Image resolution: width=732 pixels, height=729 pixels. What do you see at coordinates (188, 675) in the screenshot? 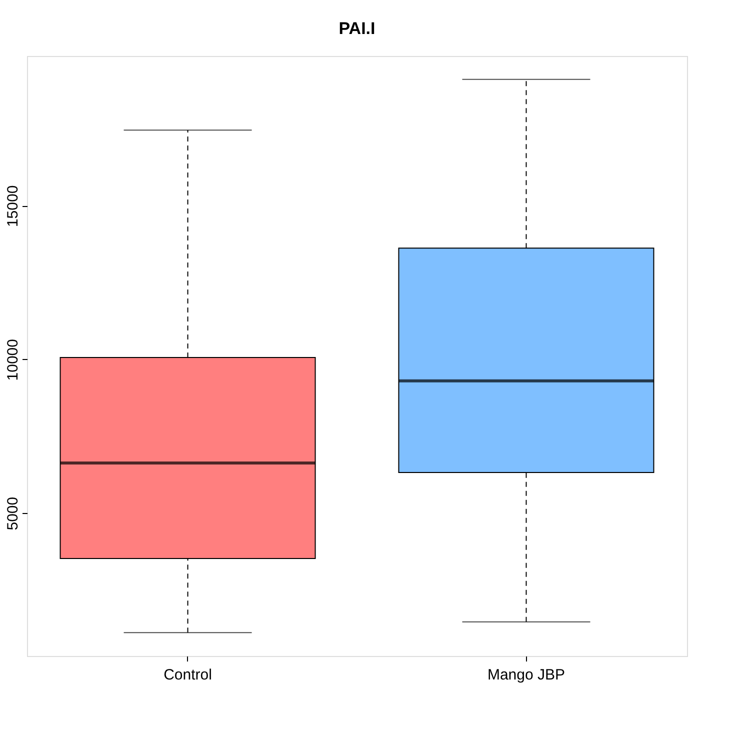
I see `x-tick-label: Control` at bounding box center [188, 675].